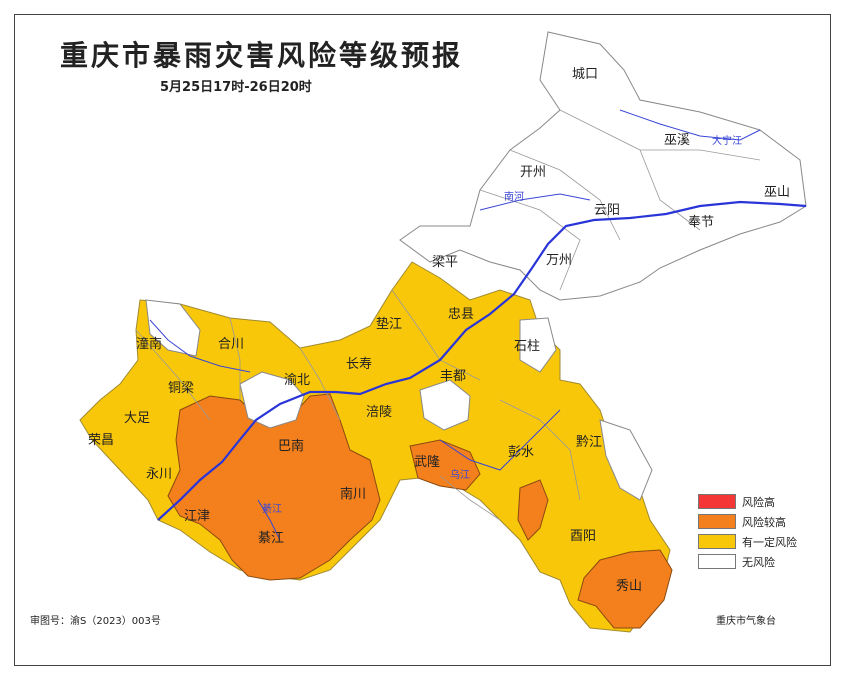  I want to click on river-label-daning: 大宁江, so click(727, 140).